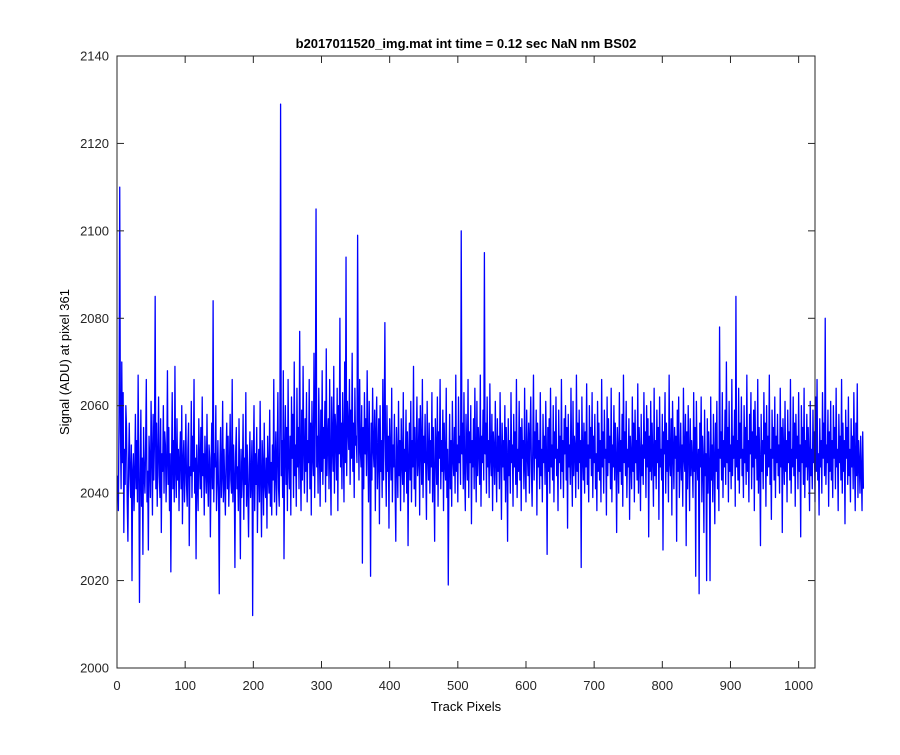  Describe the element at coordinates (662, 685) in the screenshot. I see `x-tick-label: 800` at that location.